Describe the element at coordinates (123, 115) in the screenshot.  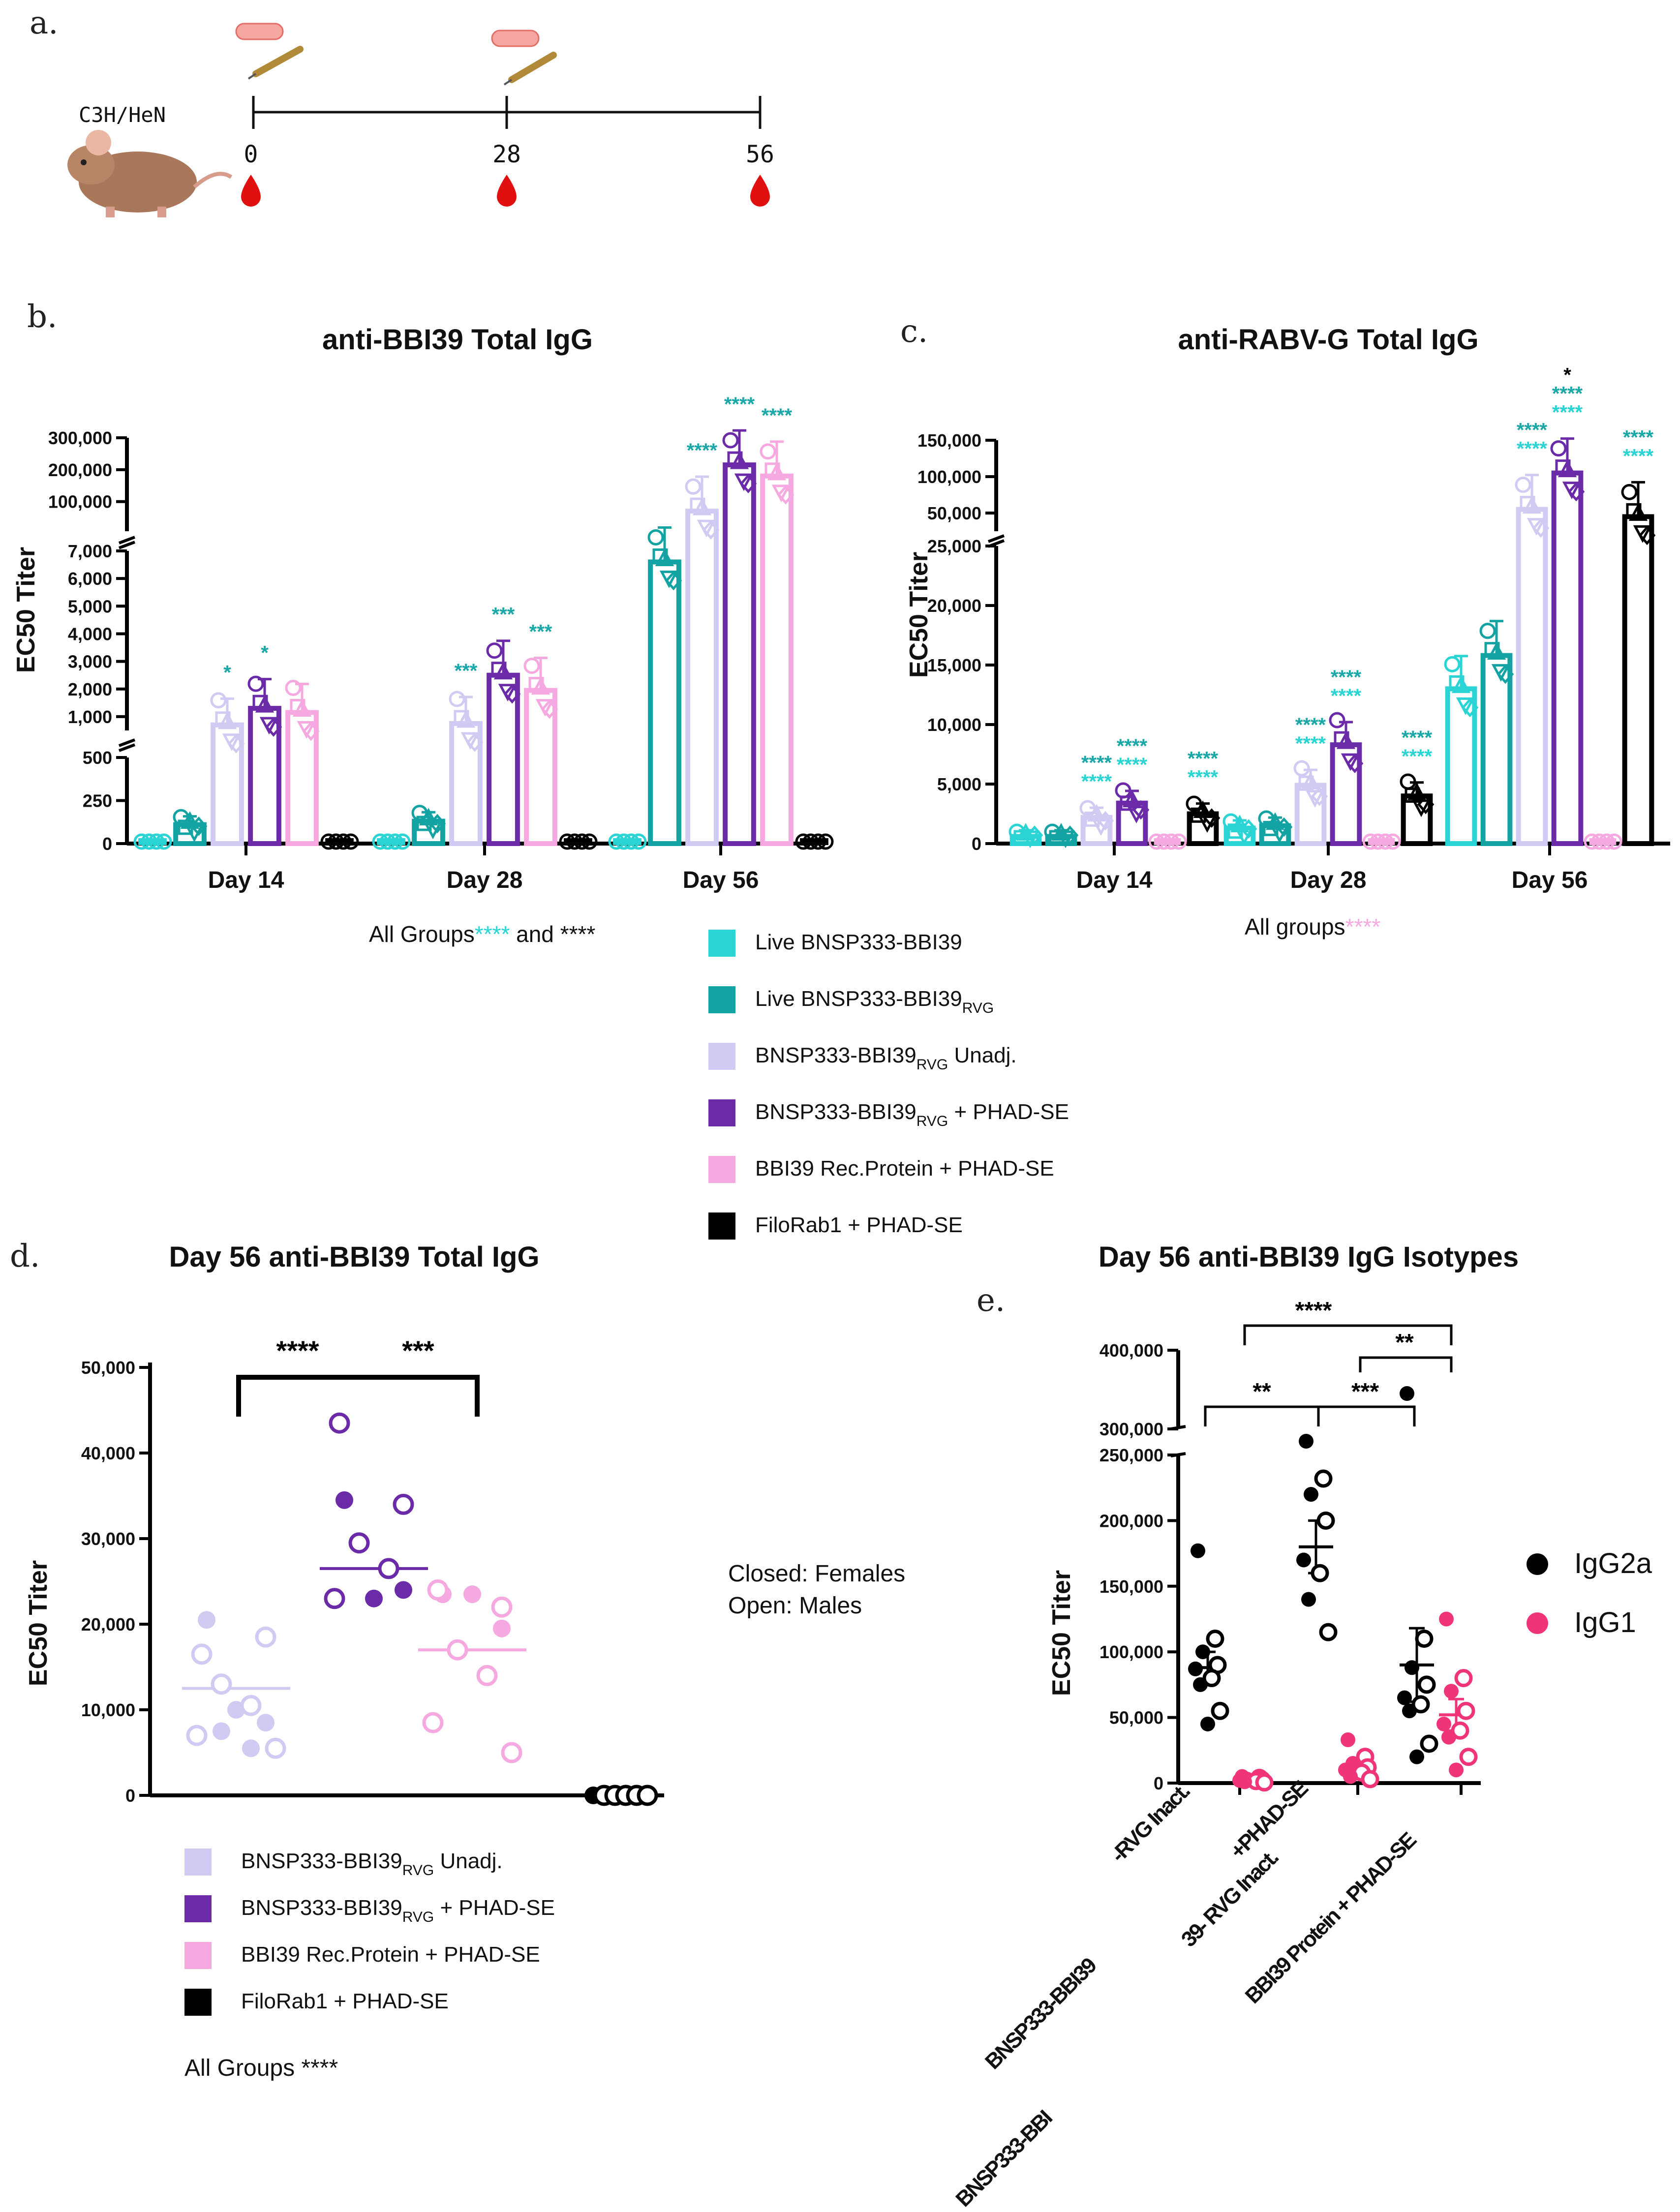
I see `strain-label: C3H/HeN` at that location.